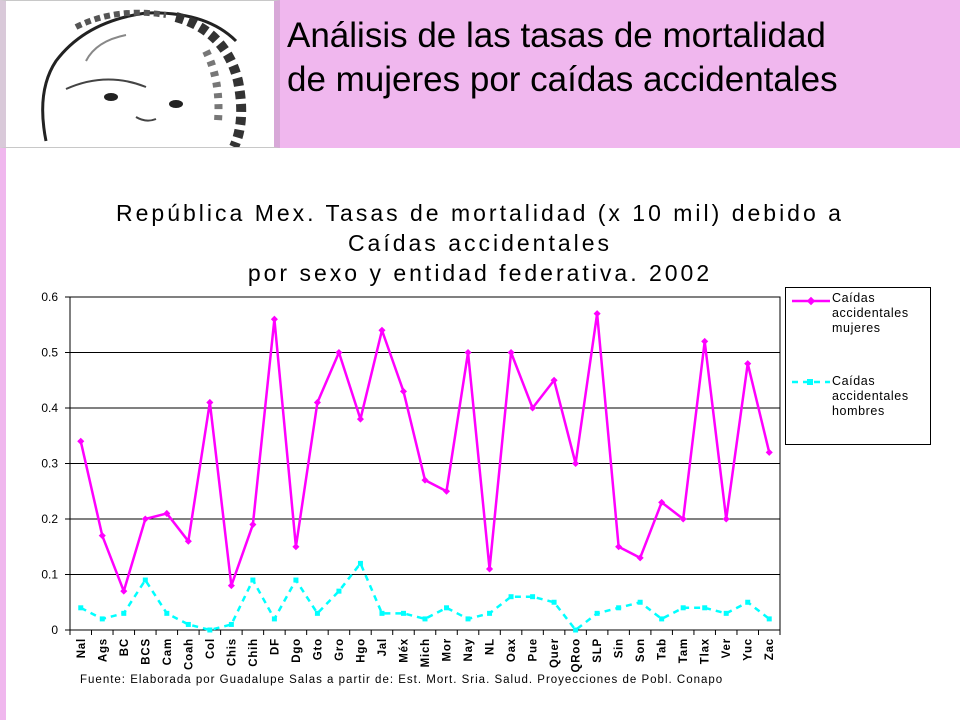  I want to click on x-tick-label: Coah, so click(189, 654).